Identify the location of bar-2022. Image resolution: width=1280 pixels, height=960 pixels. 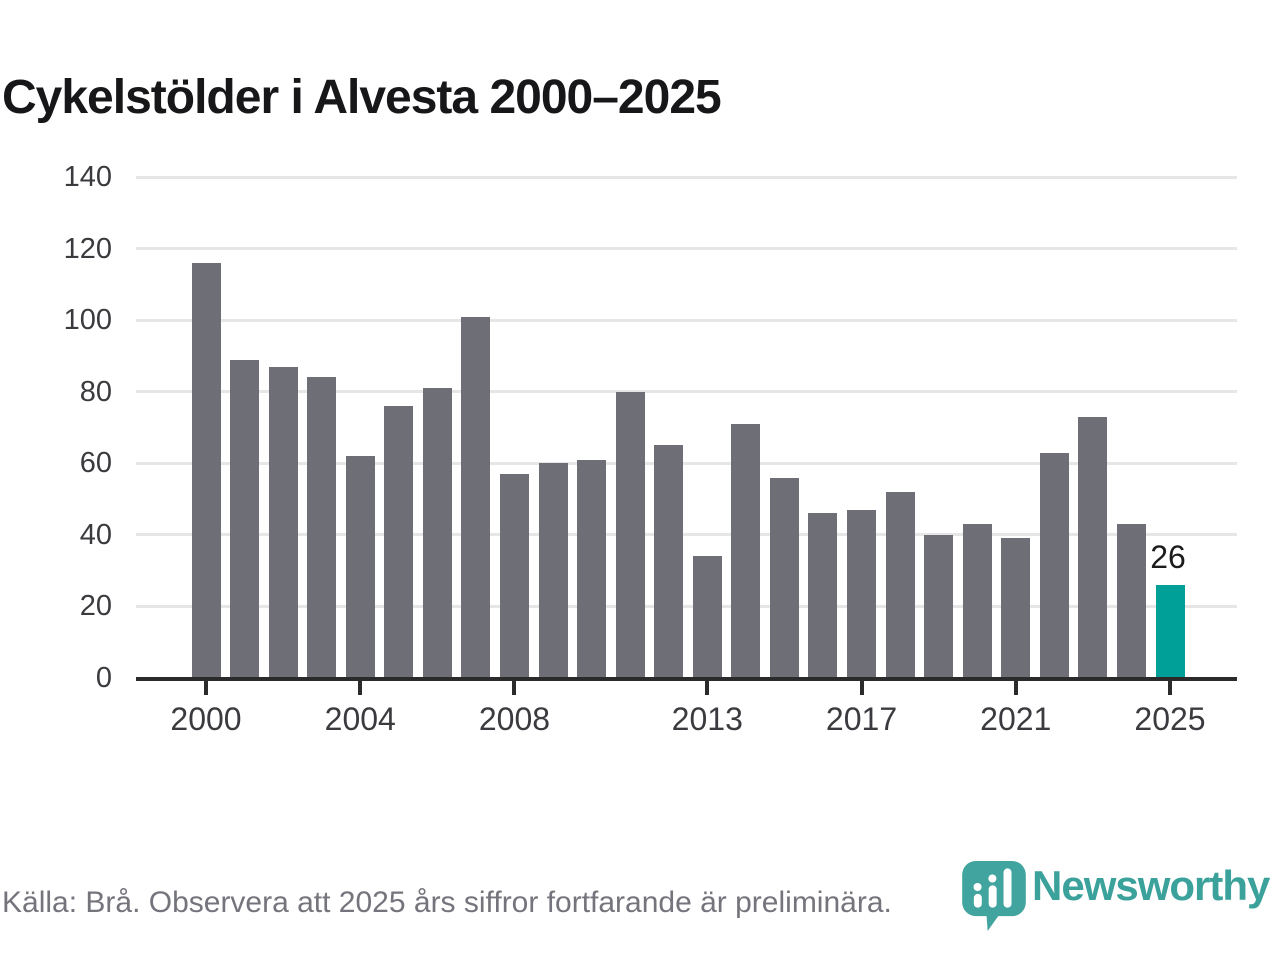
(1054, 565).